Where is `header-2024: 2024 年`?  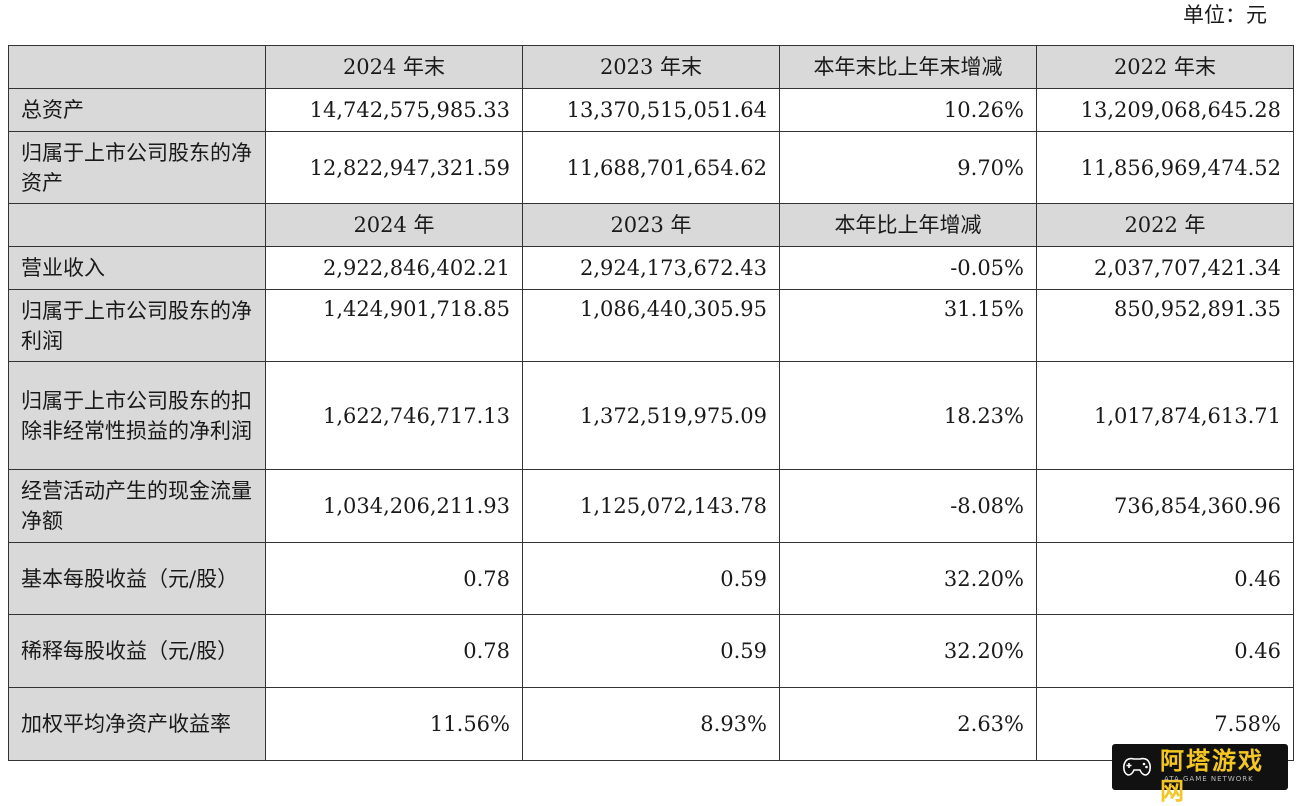
header-2024: 2024 年 is located at coordinates (394, 225).